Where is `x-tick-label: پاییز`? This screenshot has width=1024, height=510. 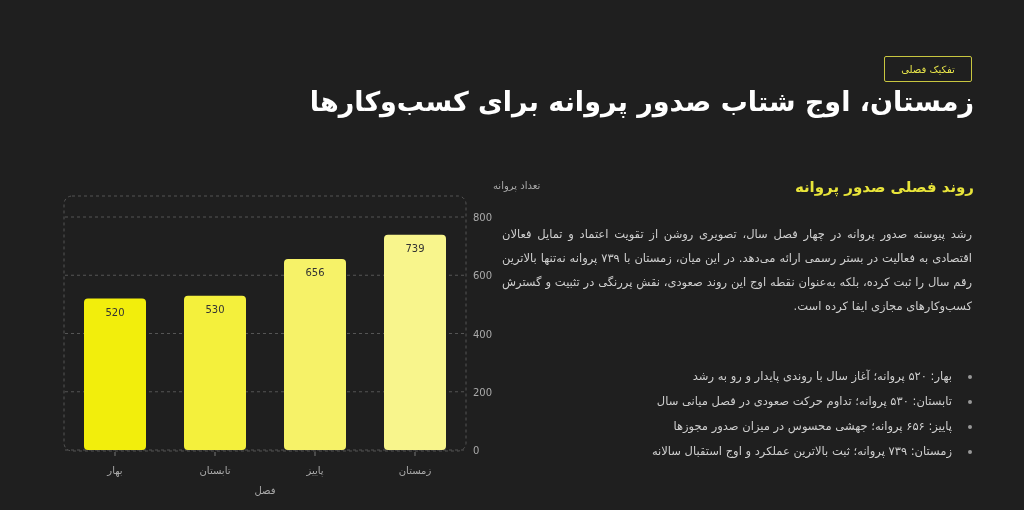 x-tick-label: پاییز is located at coordinates (314, 471).